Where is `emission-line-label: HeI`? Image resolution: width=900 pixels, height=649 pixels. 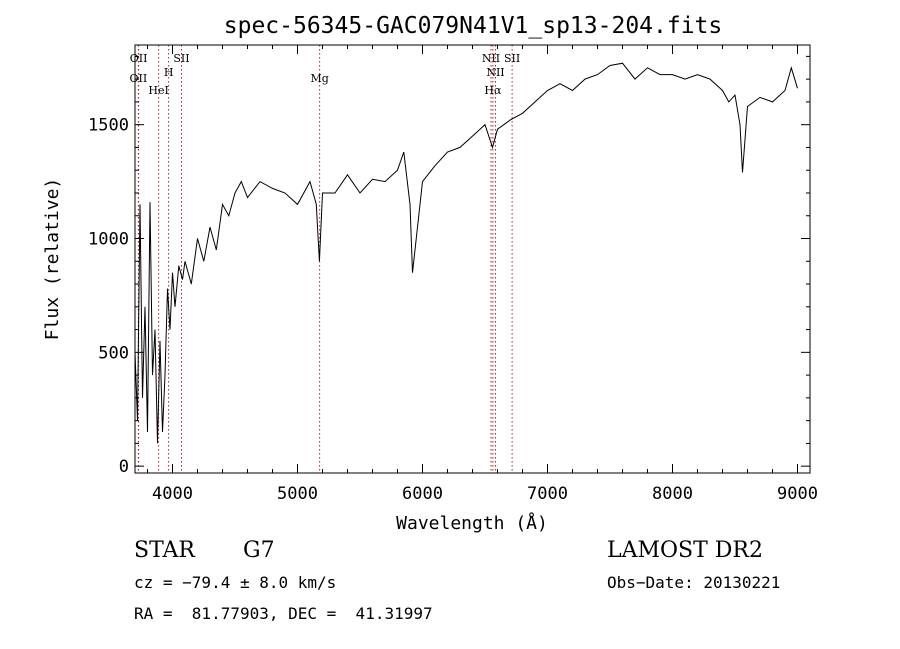 emission-line-label: HeI is located at coordinates (158, 90).